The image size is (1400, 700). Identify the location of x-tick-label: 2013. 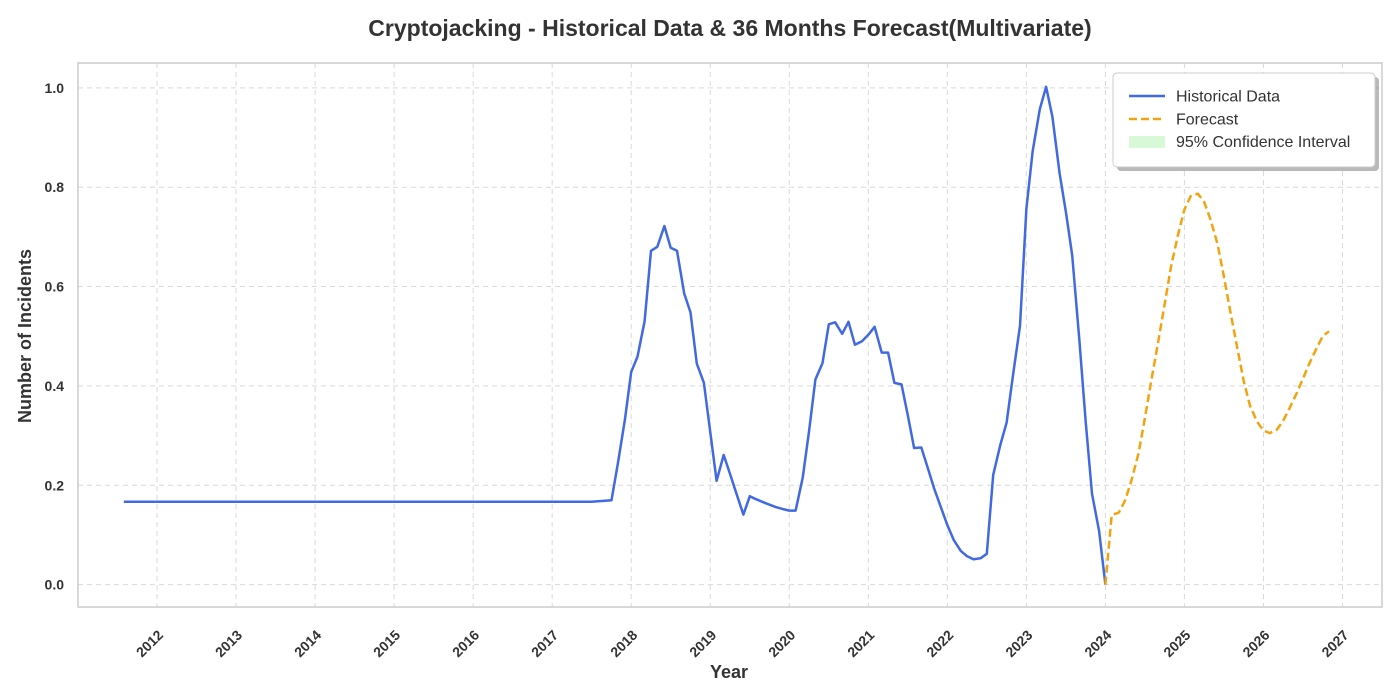
(228, 643).